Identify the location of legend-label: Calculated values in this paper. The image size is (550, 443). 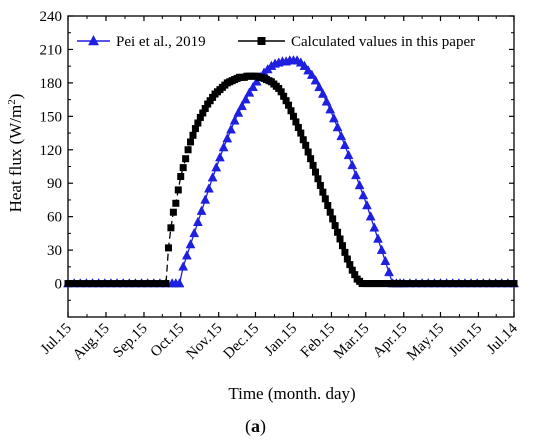
(383, 42).